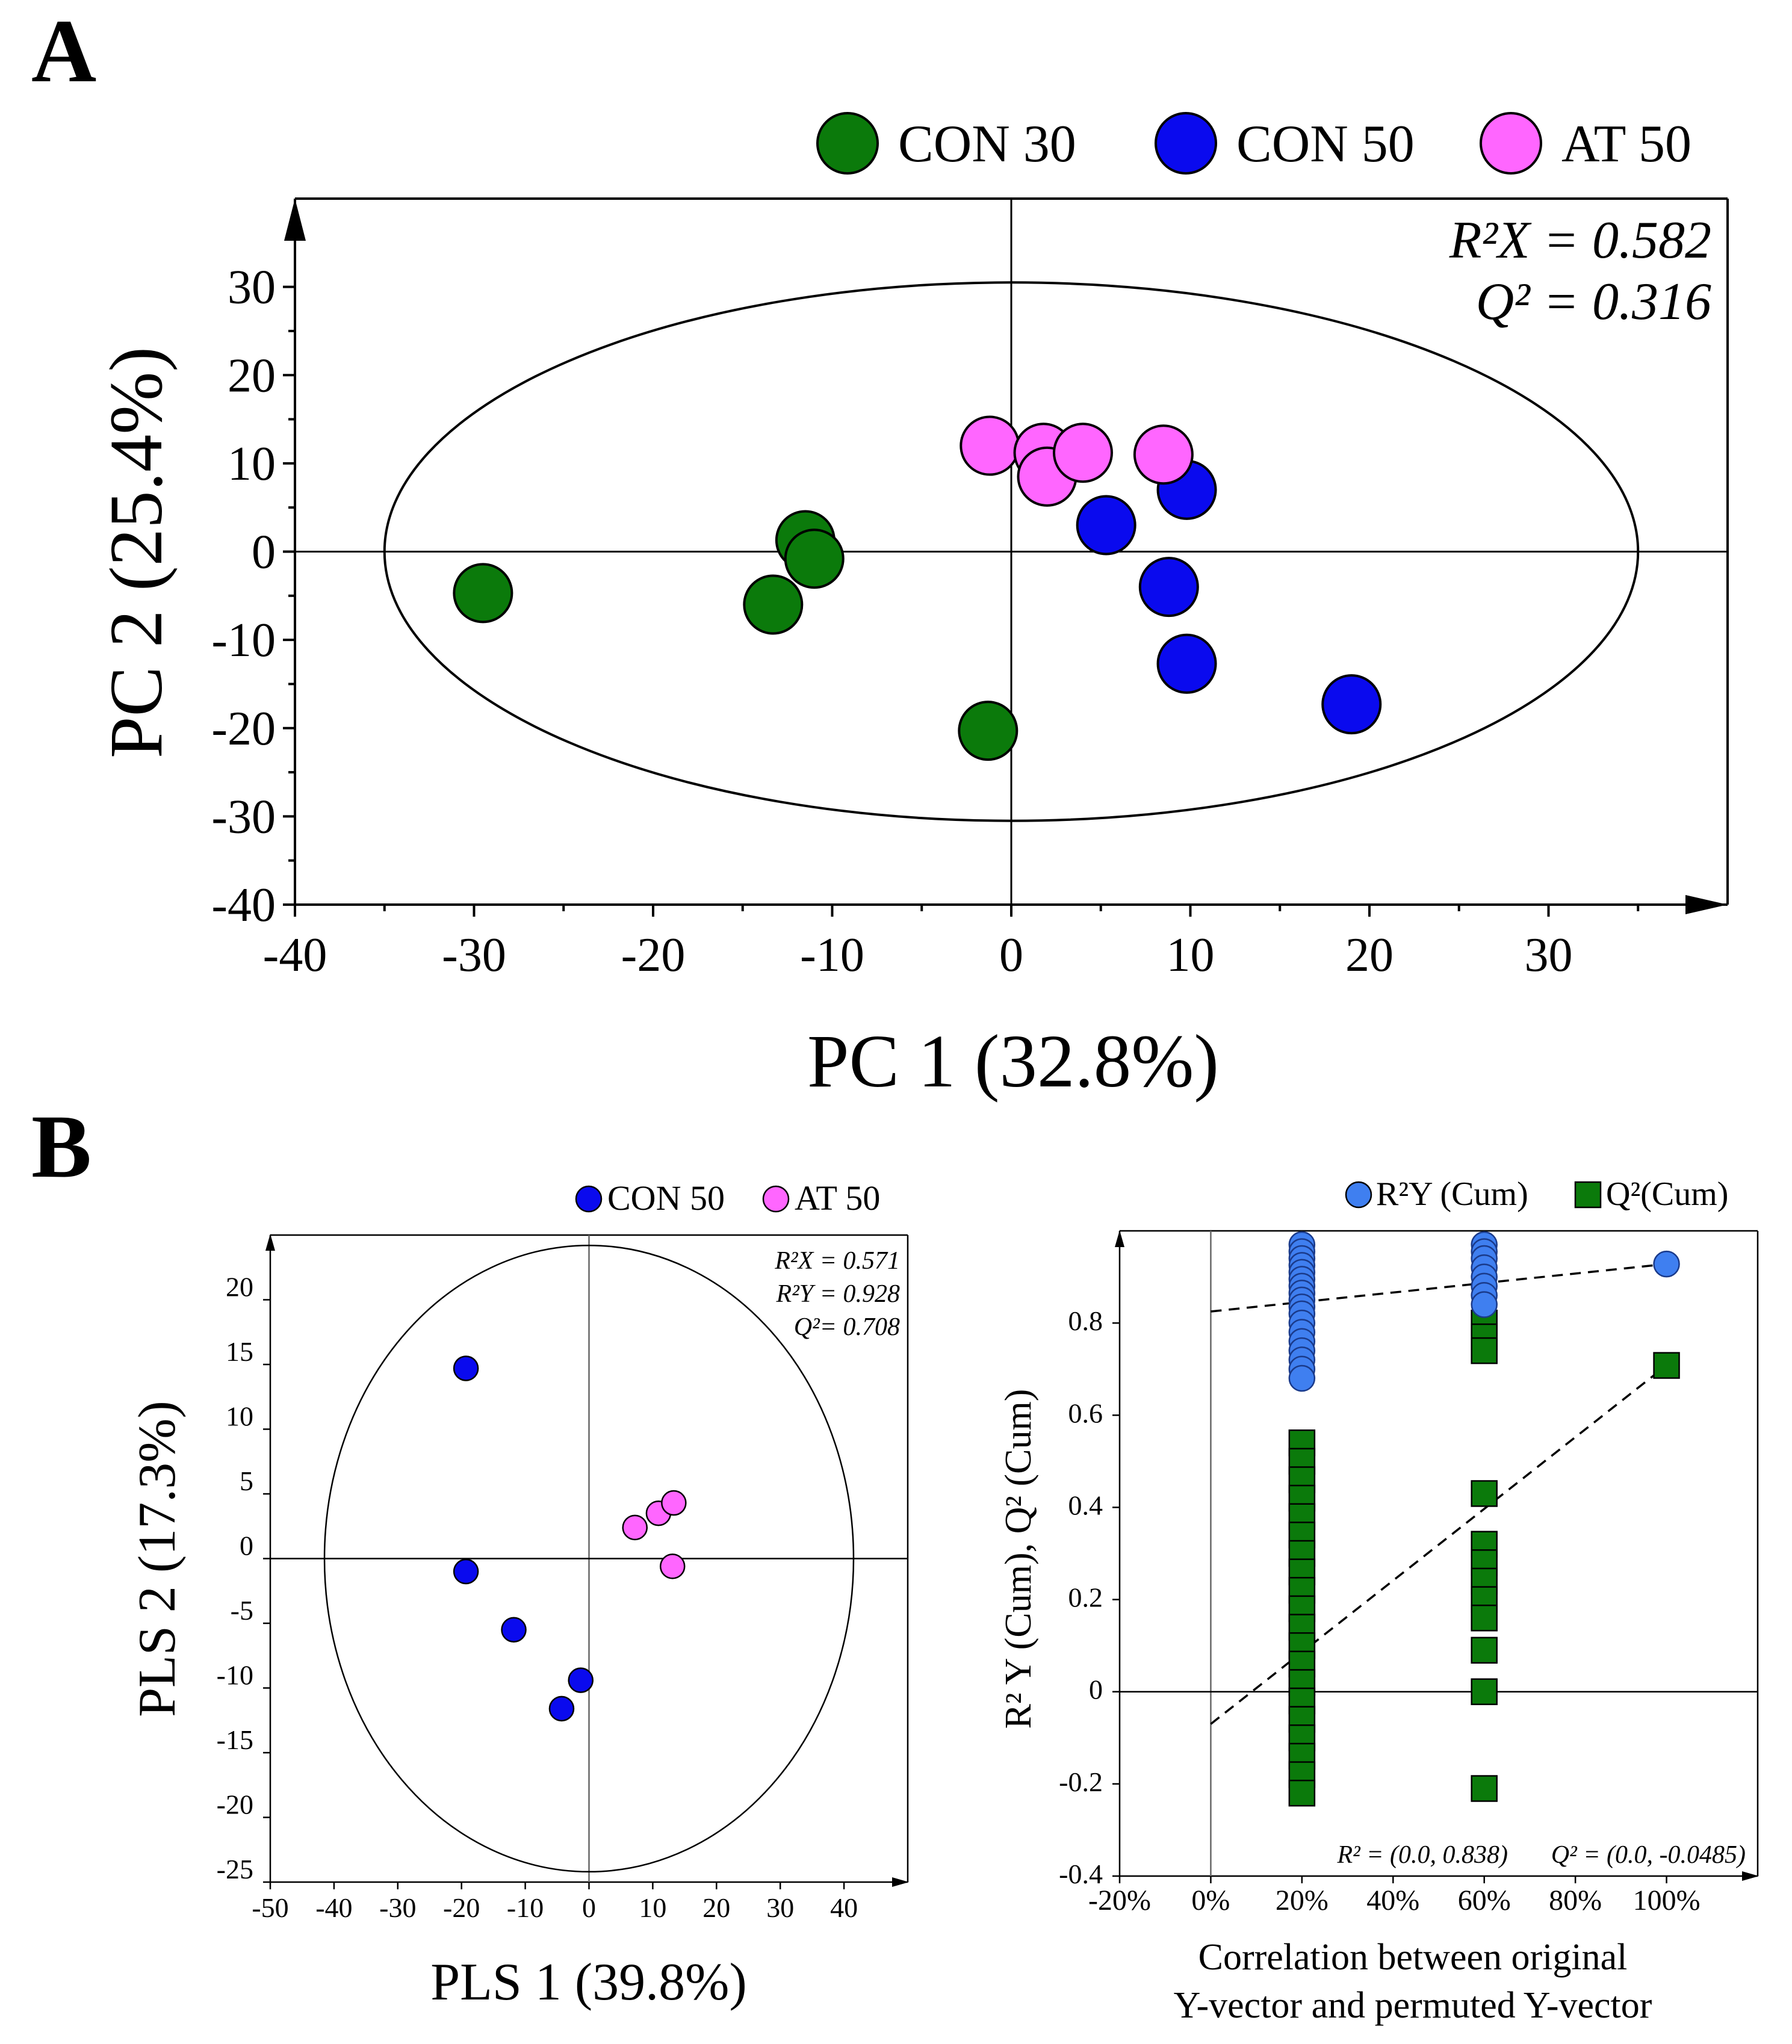 This screenshot has height=2044, width=1792. I want to click on plsda-y-tick-label: 5, so click(246, 1481).